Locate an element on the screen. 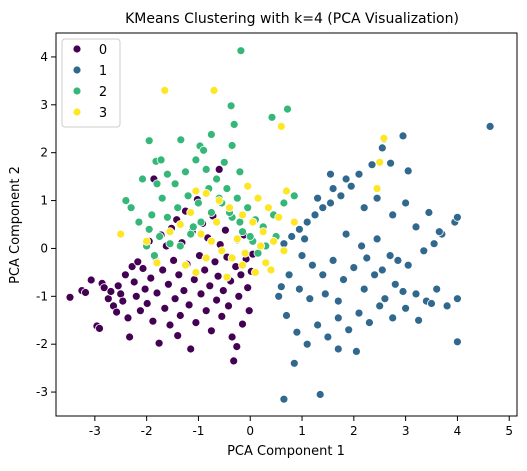 This screenshot has width=527, height=471. y-tick-label: 0 is located at coordinates (44, 248).